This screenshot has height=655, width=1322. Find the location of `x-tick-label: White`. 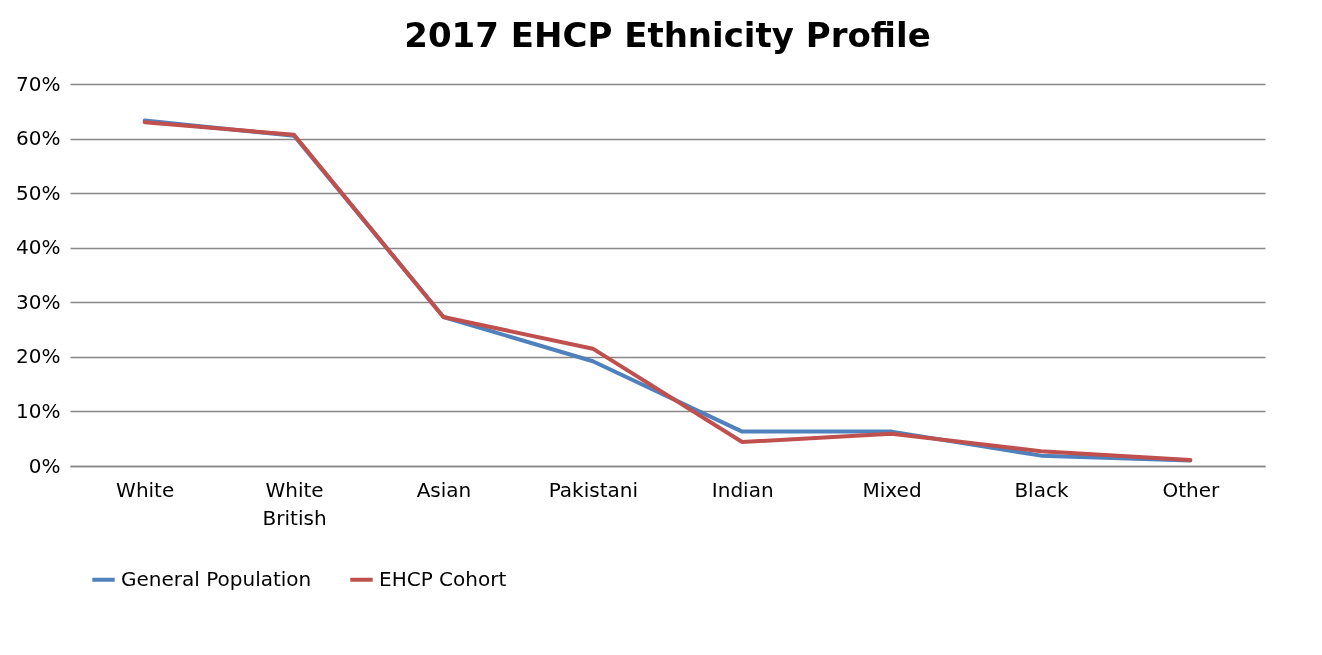

x-tick-label: White is located at coordinates (145, 489).